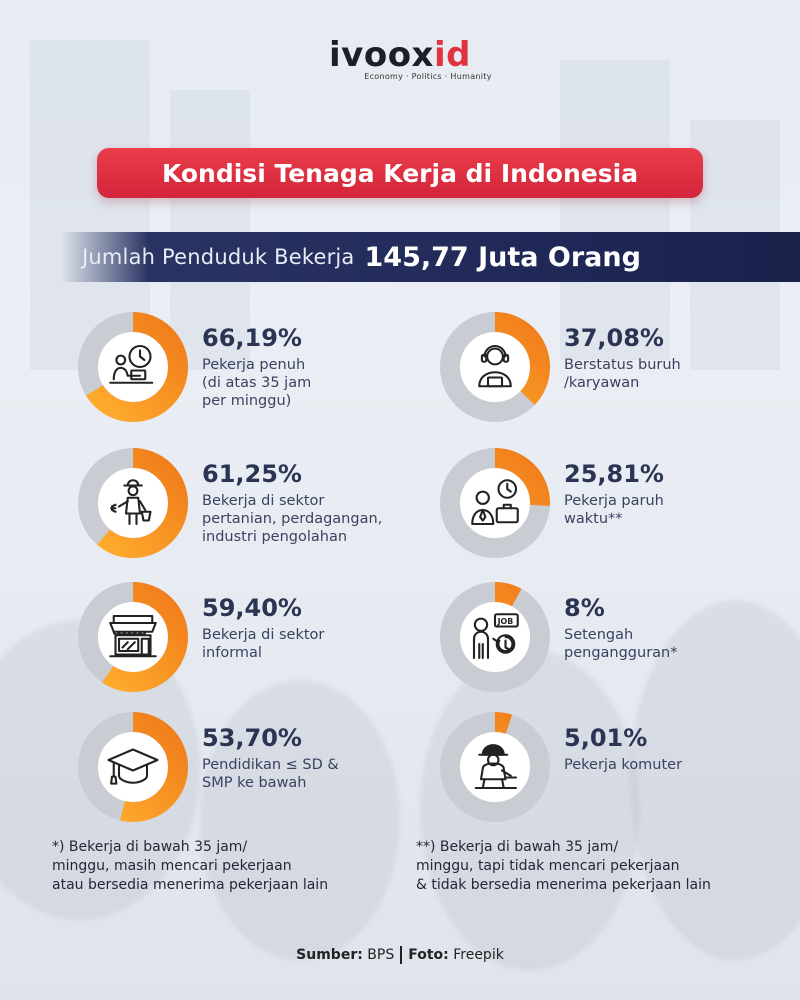  Describe the element at coordinates (517, 847) in the screenshot. I see `footnote-line: **) Bekerja di bawah 35 jam/` at that location.